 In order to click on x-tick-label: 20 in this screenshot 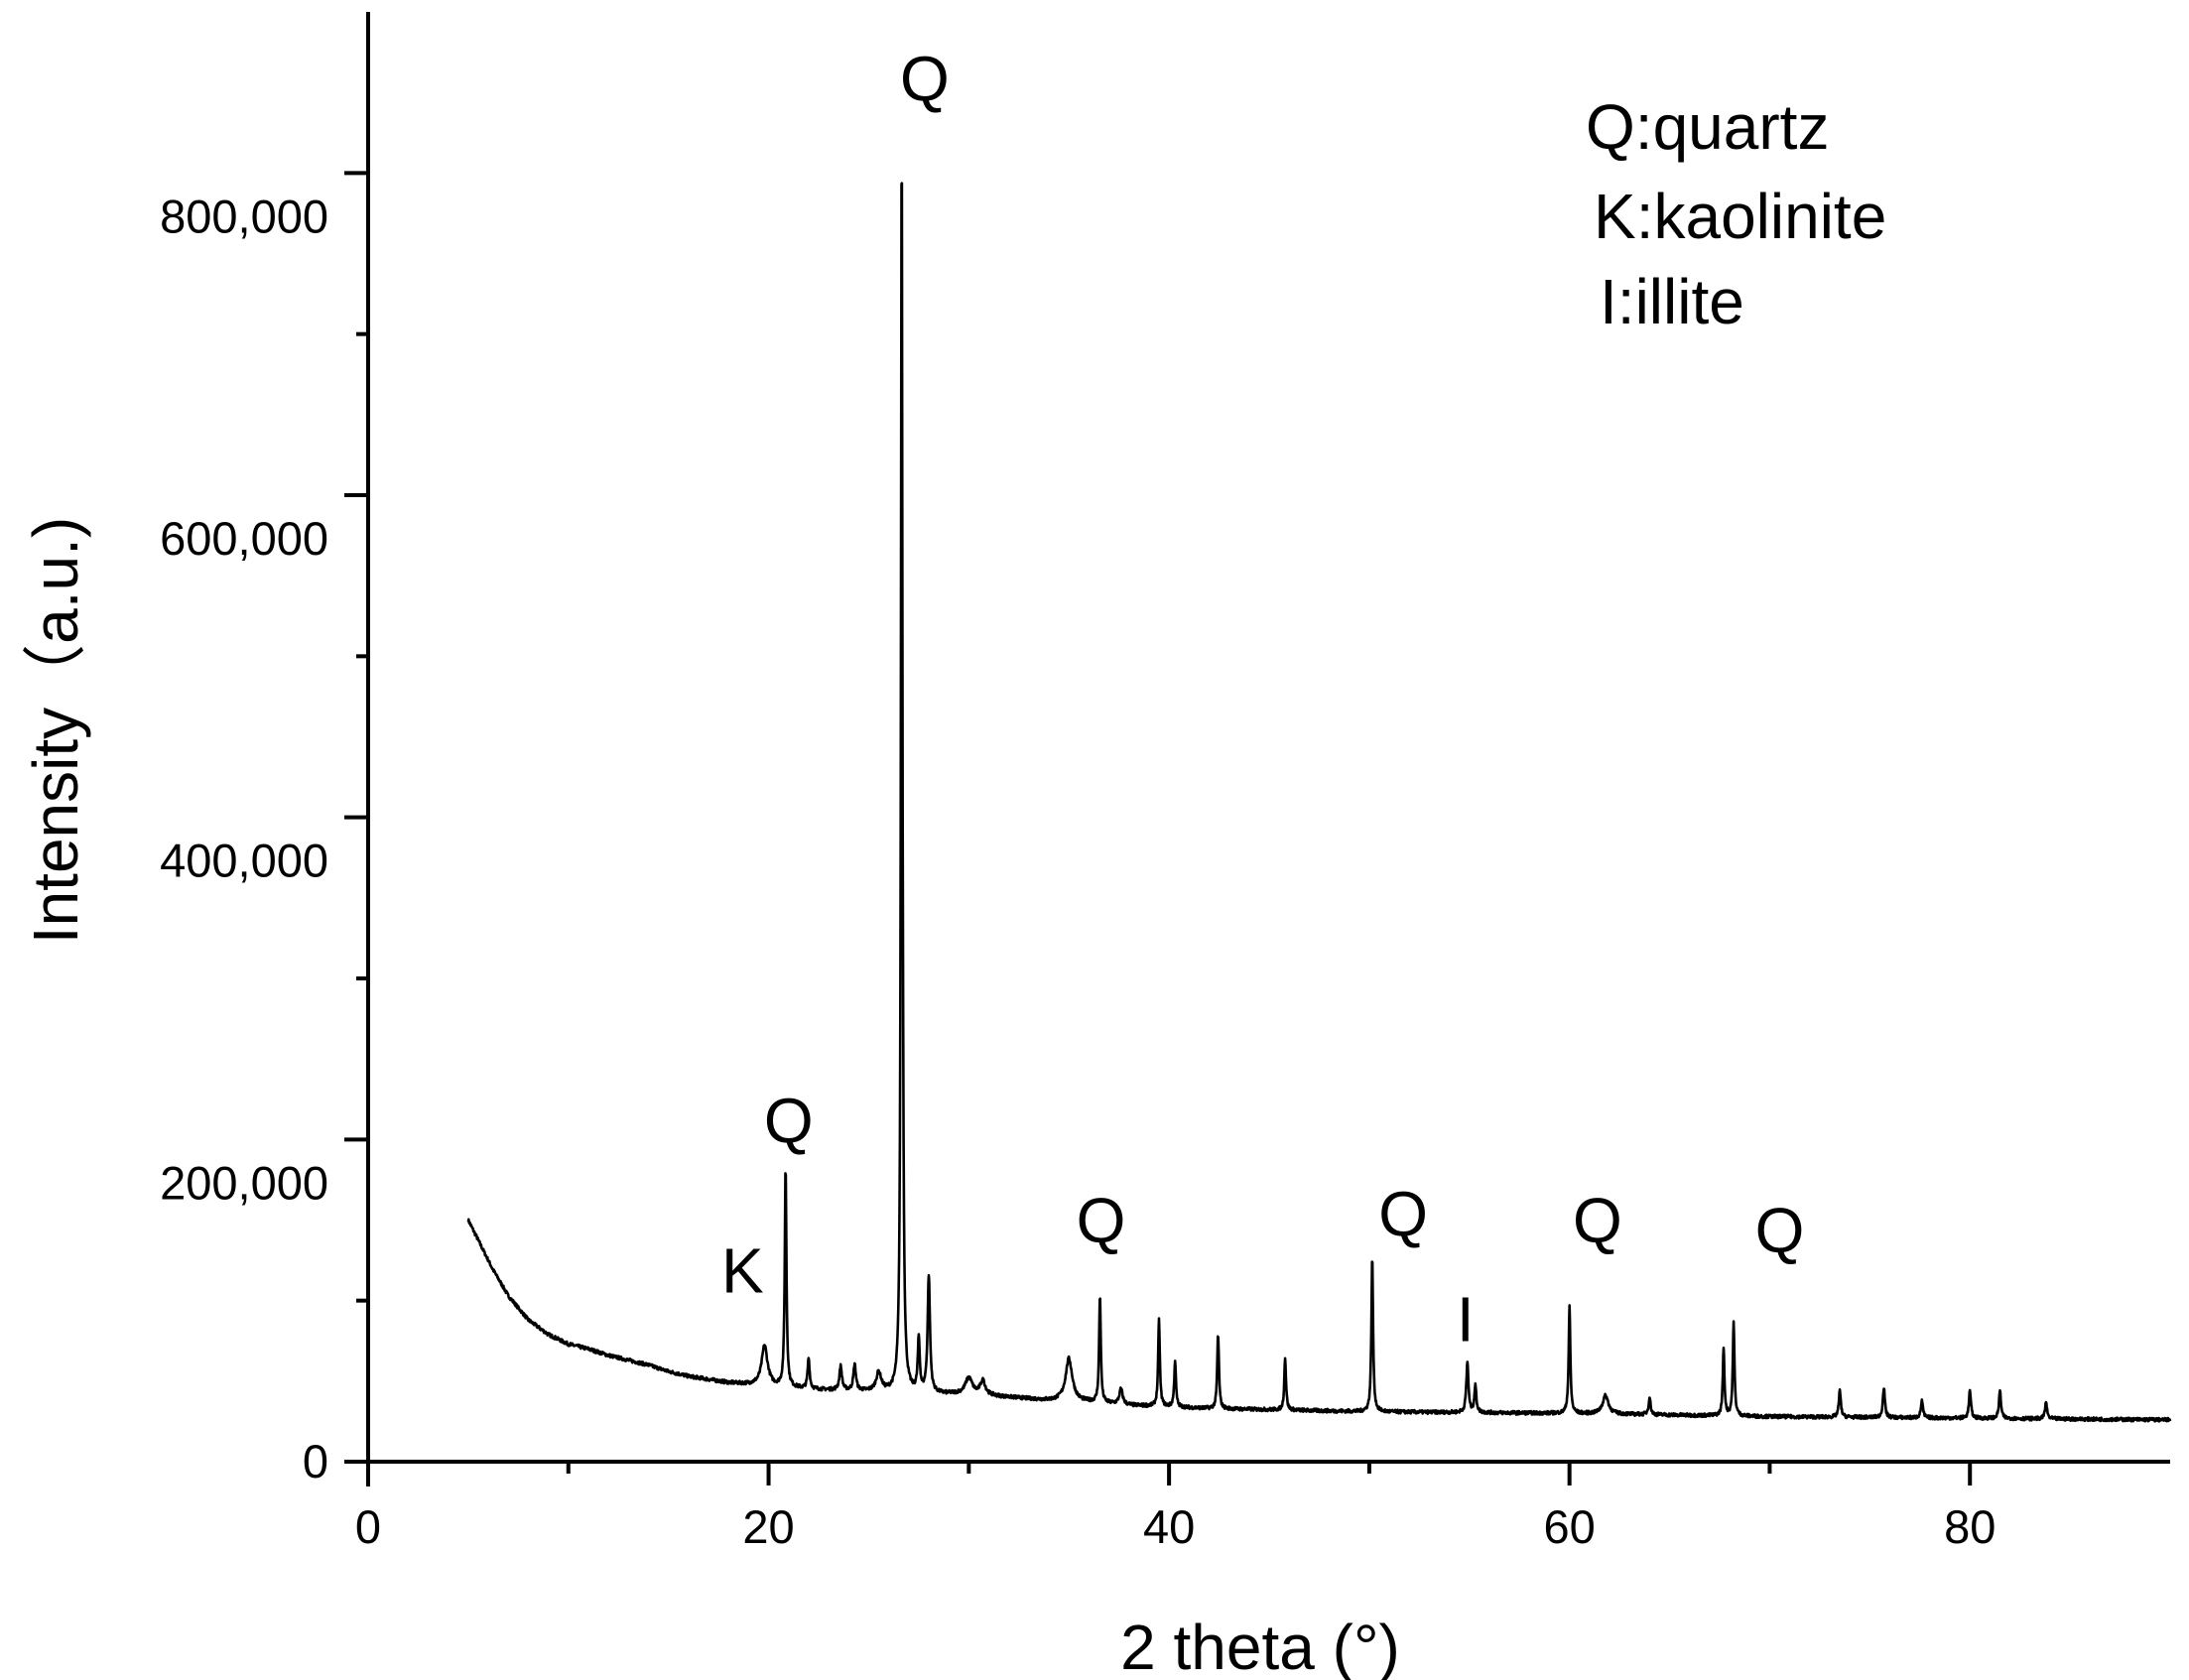, I will do `click(768, 1526)`.